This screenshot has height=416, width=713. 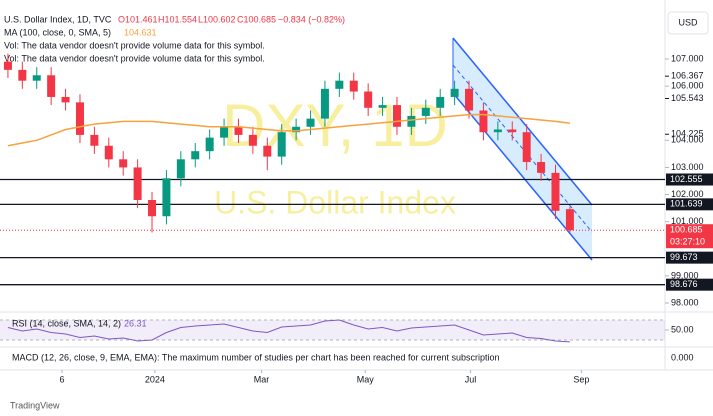 I want to click on level-label: 101.639, so click(x=686, y=204).